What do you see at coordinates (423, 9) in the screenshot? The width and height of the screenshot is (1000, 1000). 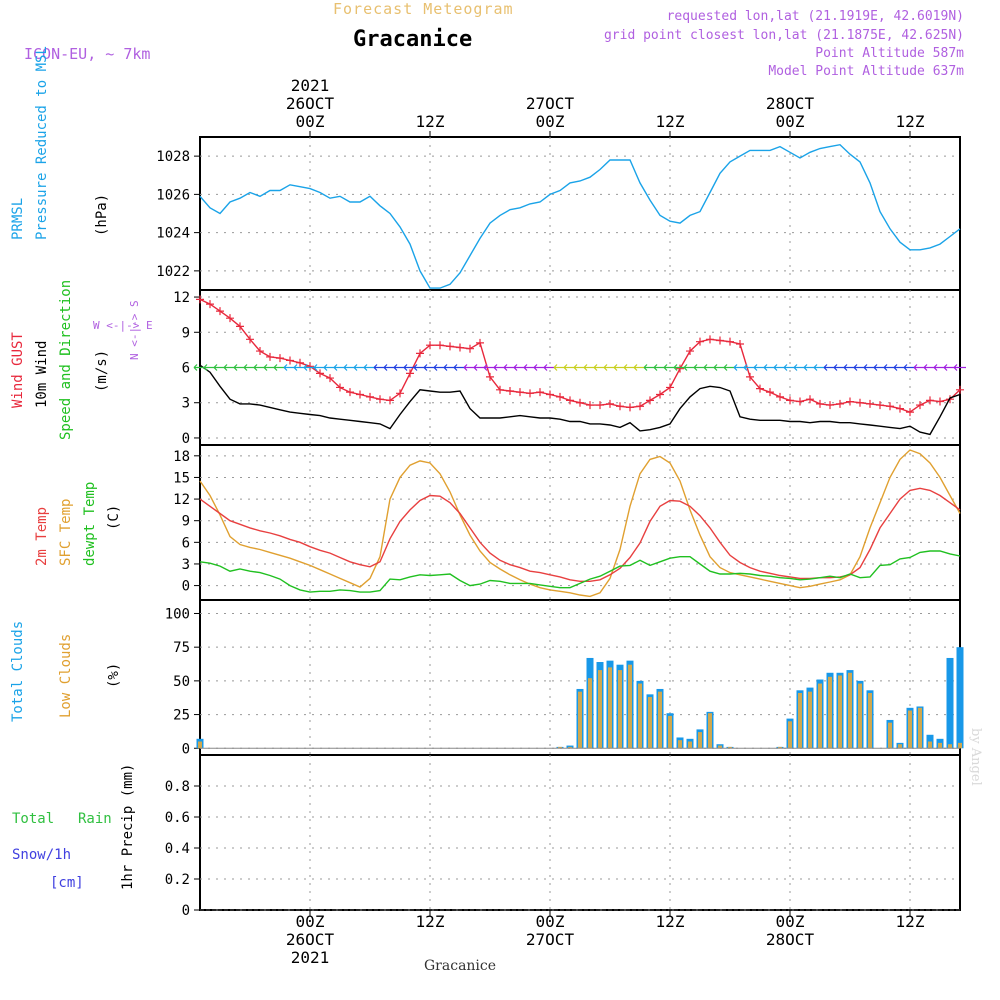 I see `chart-title: Forecast Meteogram` at bounding box center [423, 9].